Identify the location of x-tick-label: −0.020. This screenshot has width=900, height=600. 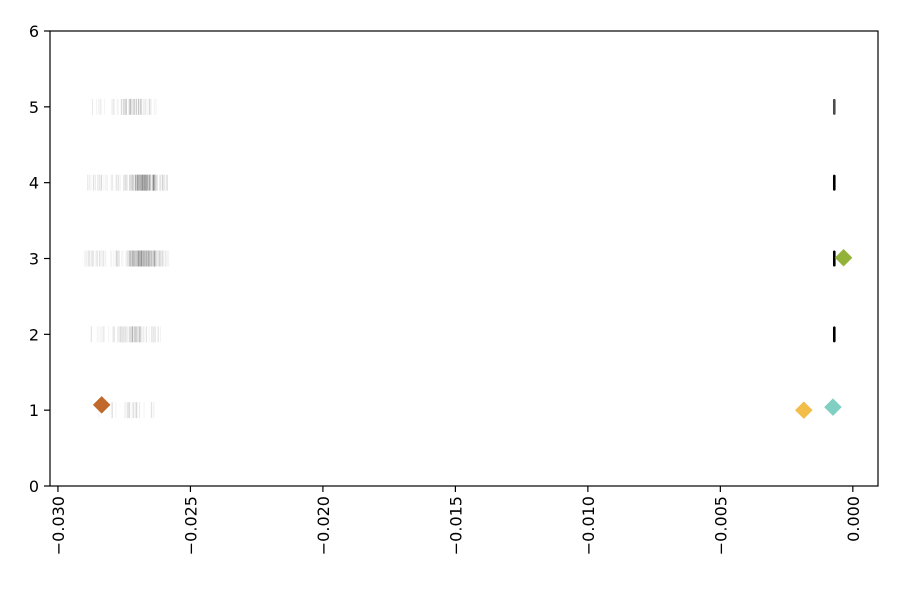
(323, 525).